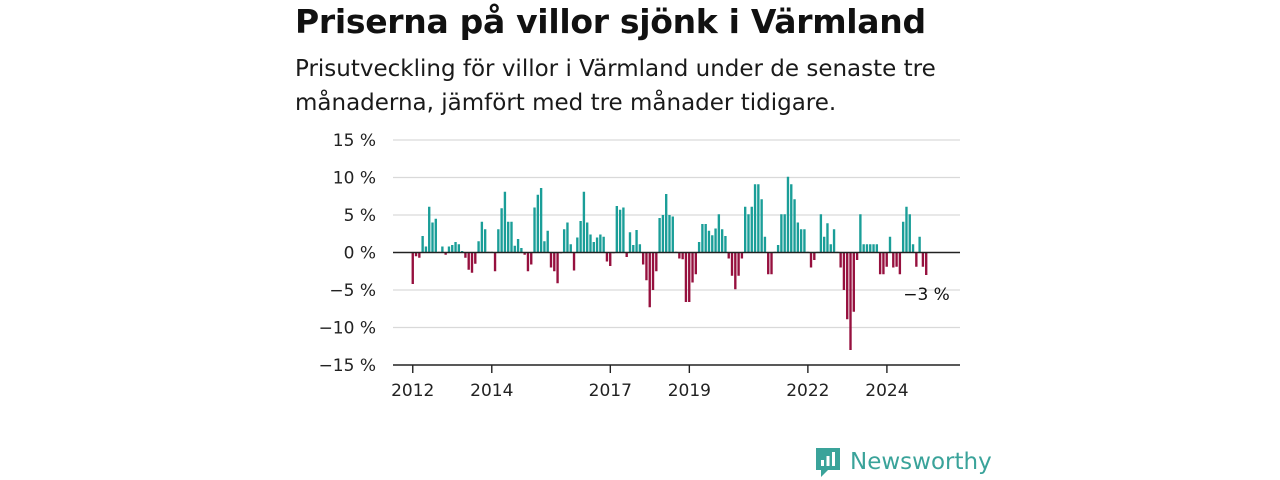 Image resolution: width=1280 pixels, height=480 pixels. I want to click on y-tick-label: 15 %, so click(354, 141).